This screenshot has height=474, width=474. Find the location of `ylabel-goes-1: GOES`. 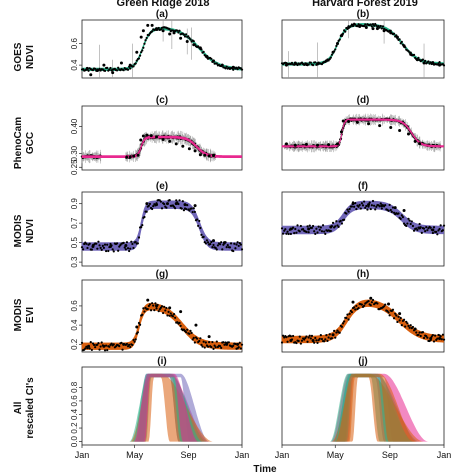

ylabel-goes-1: GOES is located at coordinates (18, 56).